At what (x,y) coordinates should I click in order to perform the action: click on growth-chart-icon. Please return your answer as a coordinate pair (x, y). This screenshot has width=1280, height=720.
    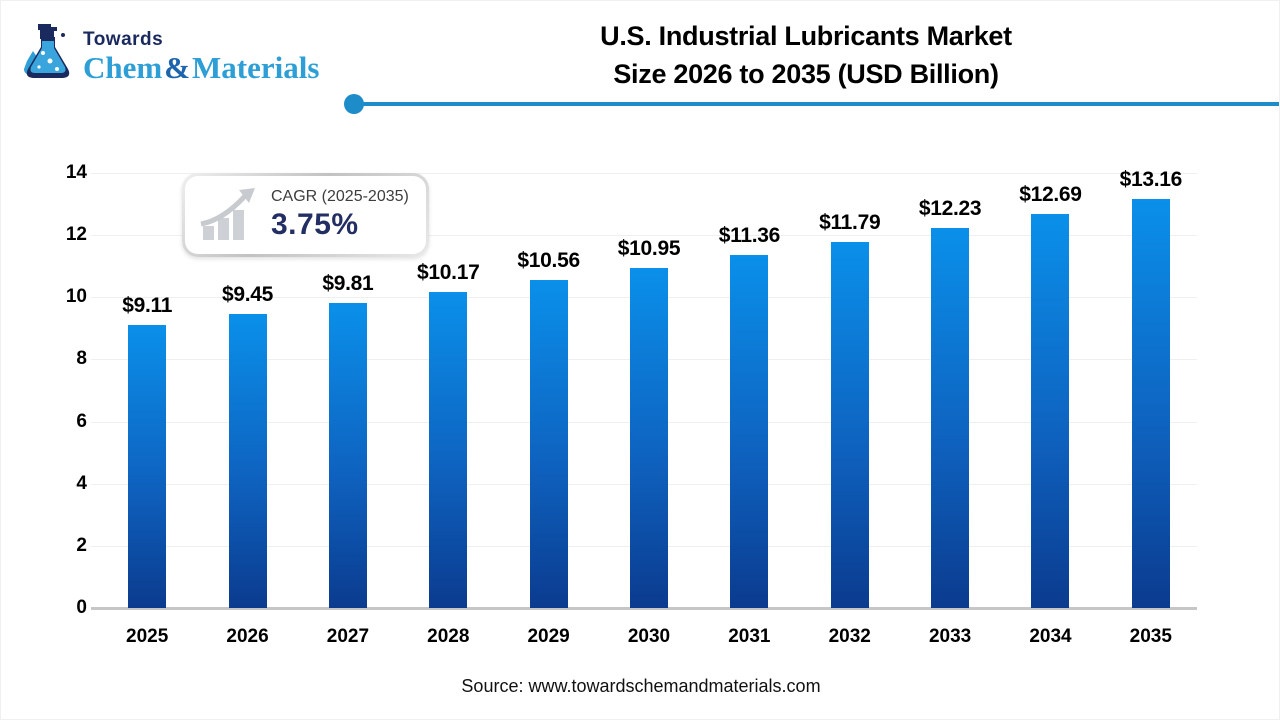
    Looking at the image, I should click on (227, 214).